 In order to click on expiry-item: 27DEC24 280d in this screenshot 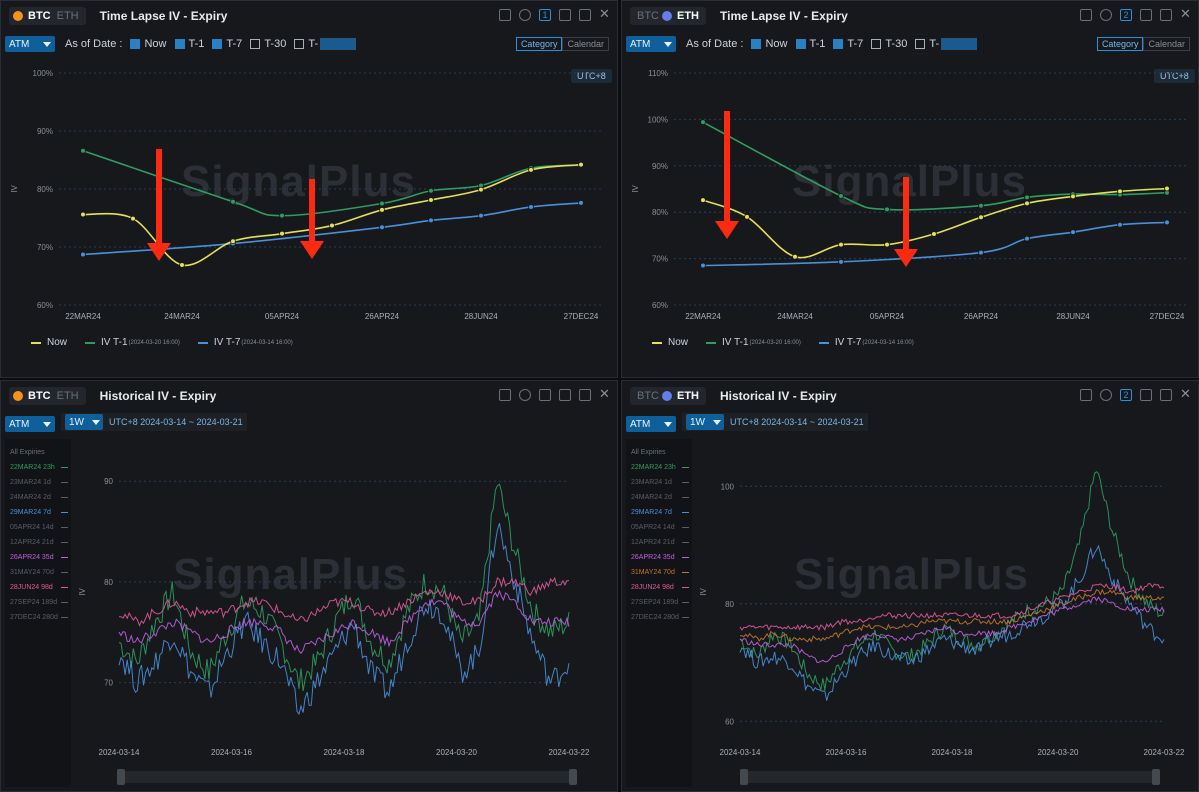, I will do `click(659, 617)`.